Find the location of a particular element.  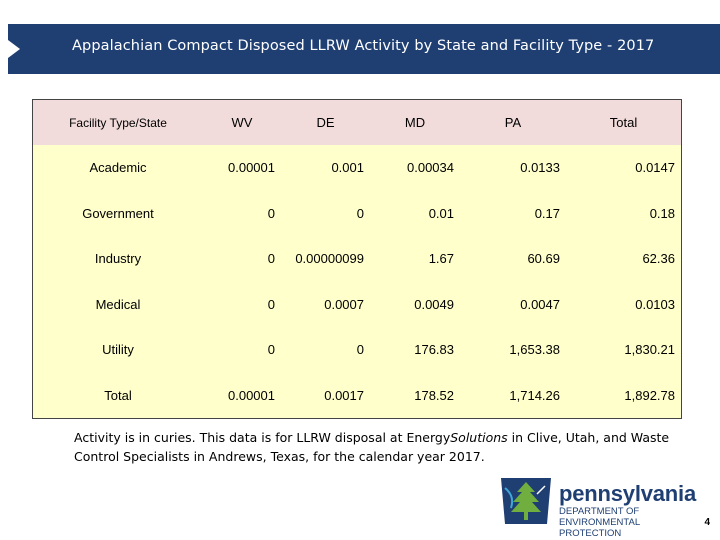

keystone-tree-icon is located at coordinates (526, 501).